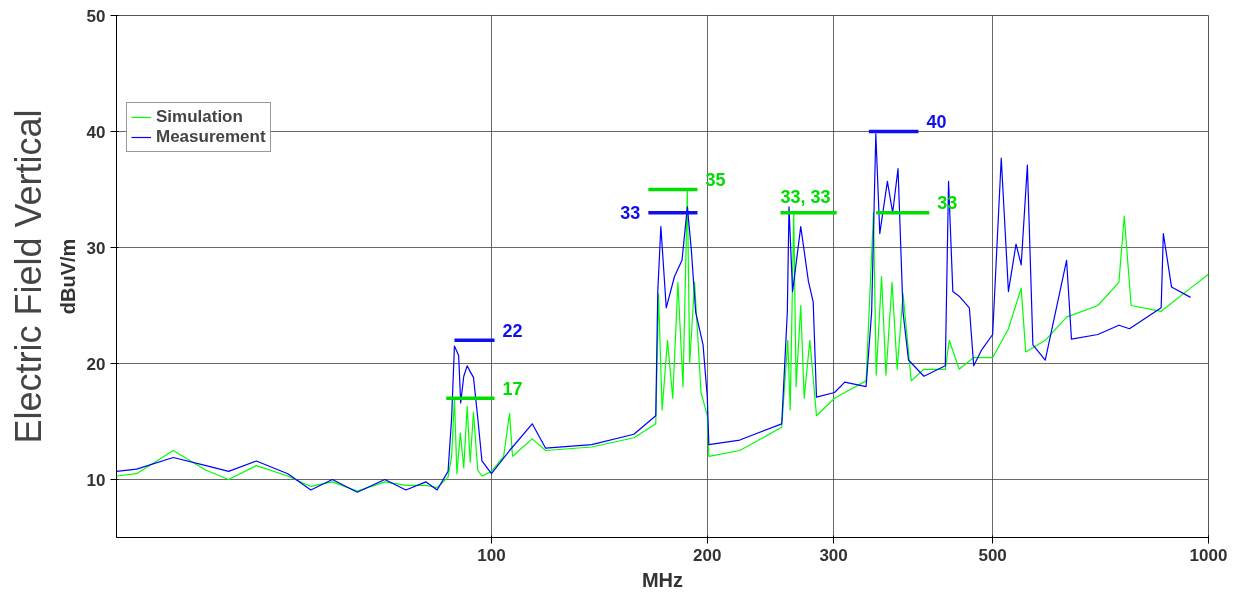 Image resolution: width=1238 pixels, height=593 pixels. I want to click on y-axis-title: dBuV/m, so click(67, 276).